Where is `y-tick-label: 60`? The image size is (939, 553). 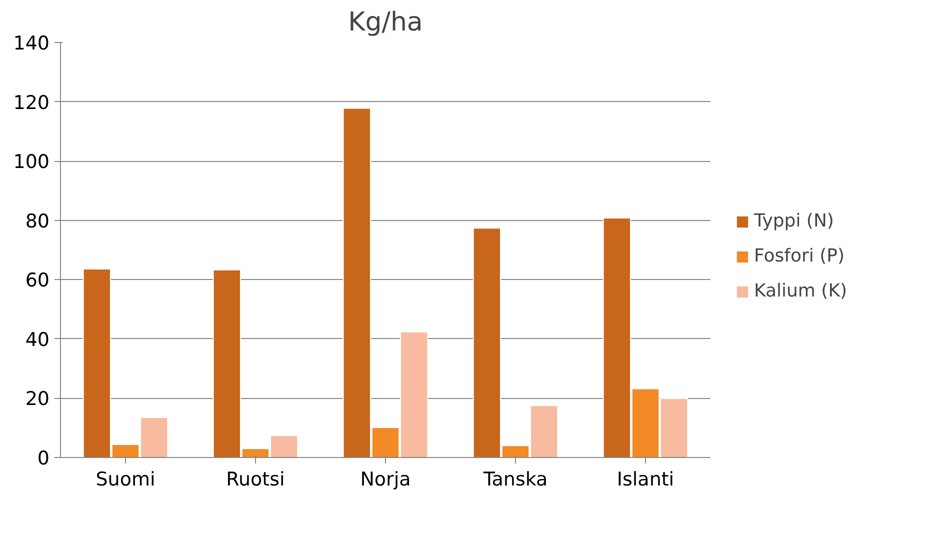
y-tick-label: 60 is located at coordinates (37, 281).